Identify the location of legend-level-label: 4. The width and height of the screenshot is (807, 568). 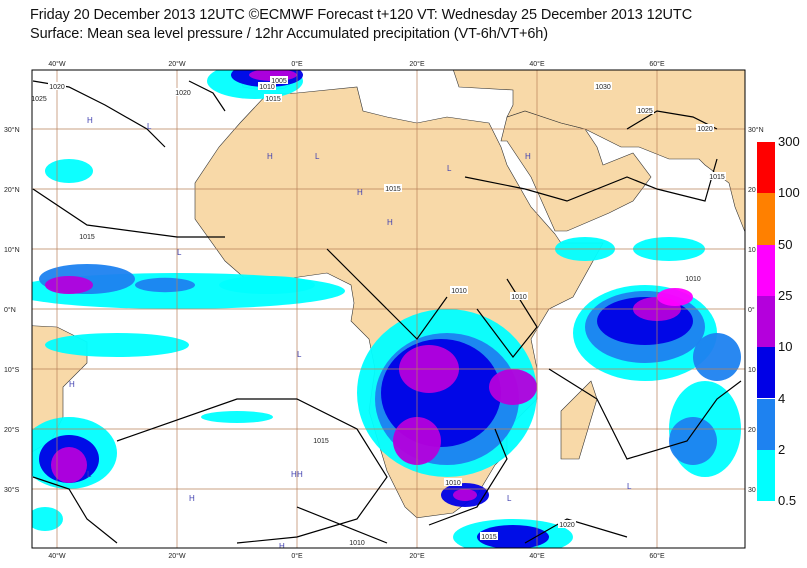
(782, 398).